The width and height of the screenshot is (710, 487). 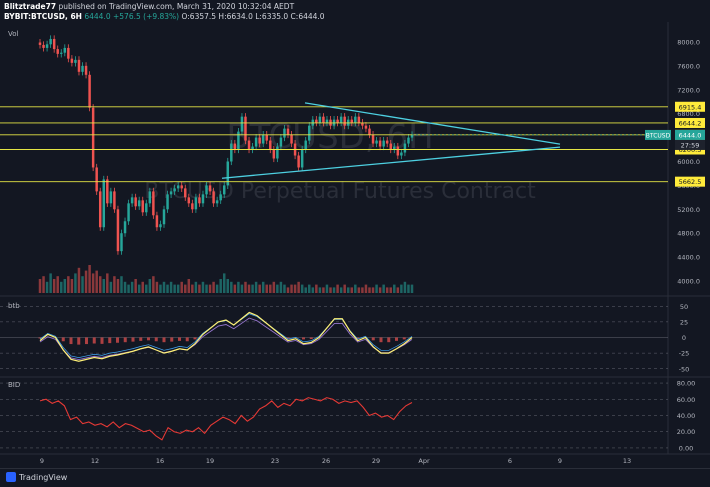 I want to click on bid-title: BID, so click(x=14, y=385).